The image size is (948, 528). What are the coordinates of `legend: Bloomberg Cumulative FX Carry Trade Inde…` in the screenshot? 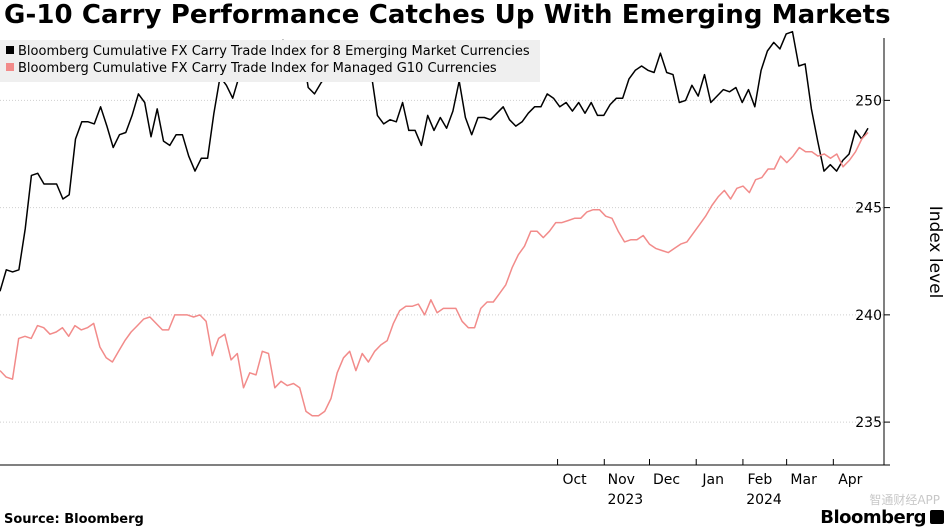 It's located at (270, 61).